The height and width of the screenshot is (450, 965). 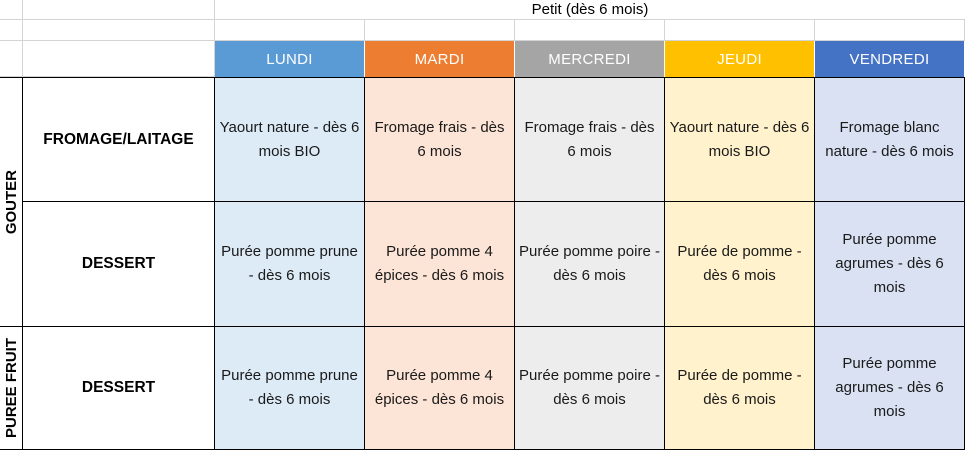 I want to click on group-label: GOUTER, so click(x=11, y=202).